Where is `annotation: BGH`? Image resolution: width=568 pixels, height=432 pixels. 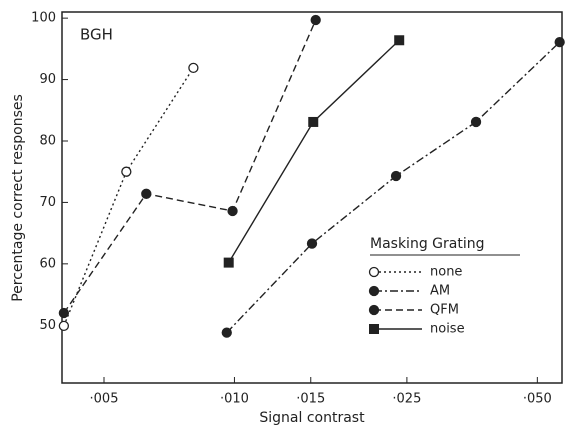 annotation: BGH is located at coordinates (96, 35).